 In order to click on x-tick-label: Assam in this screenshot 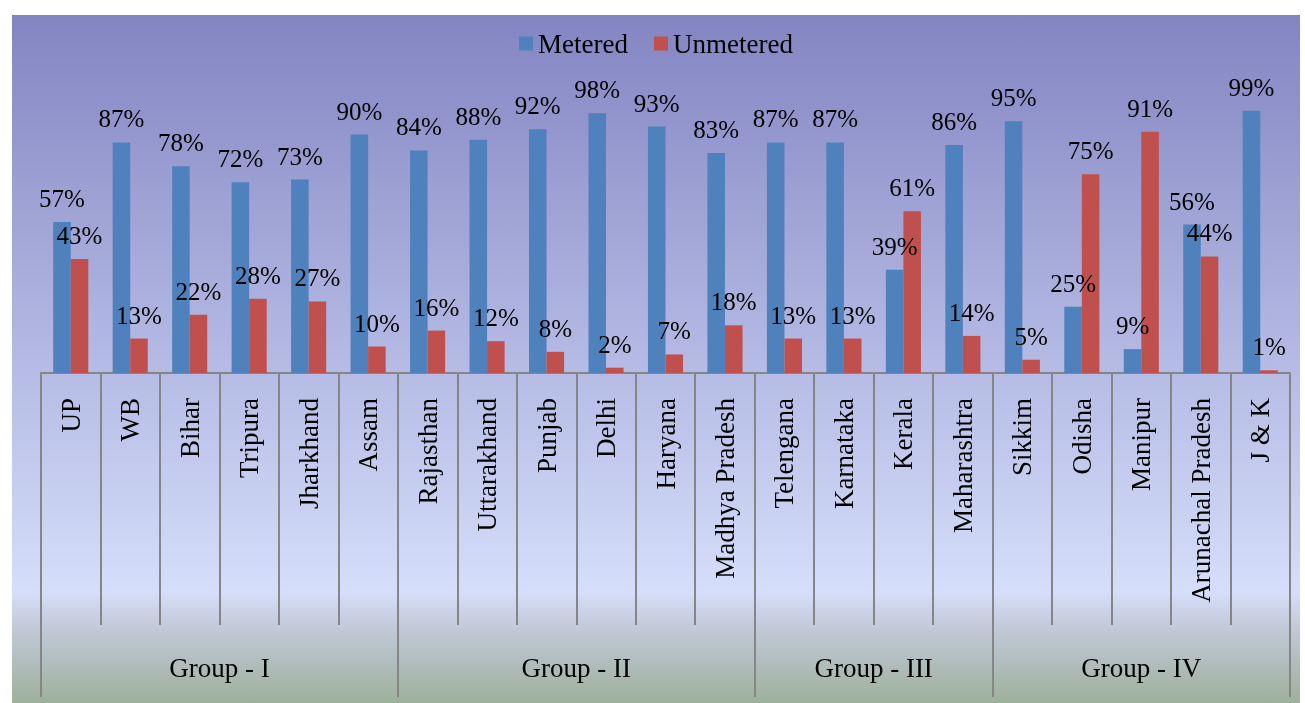, I will do `click(368, 435)`.